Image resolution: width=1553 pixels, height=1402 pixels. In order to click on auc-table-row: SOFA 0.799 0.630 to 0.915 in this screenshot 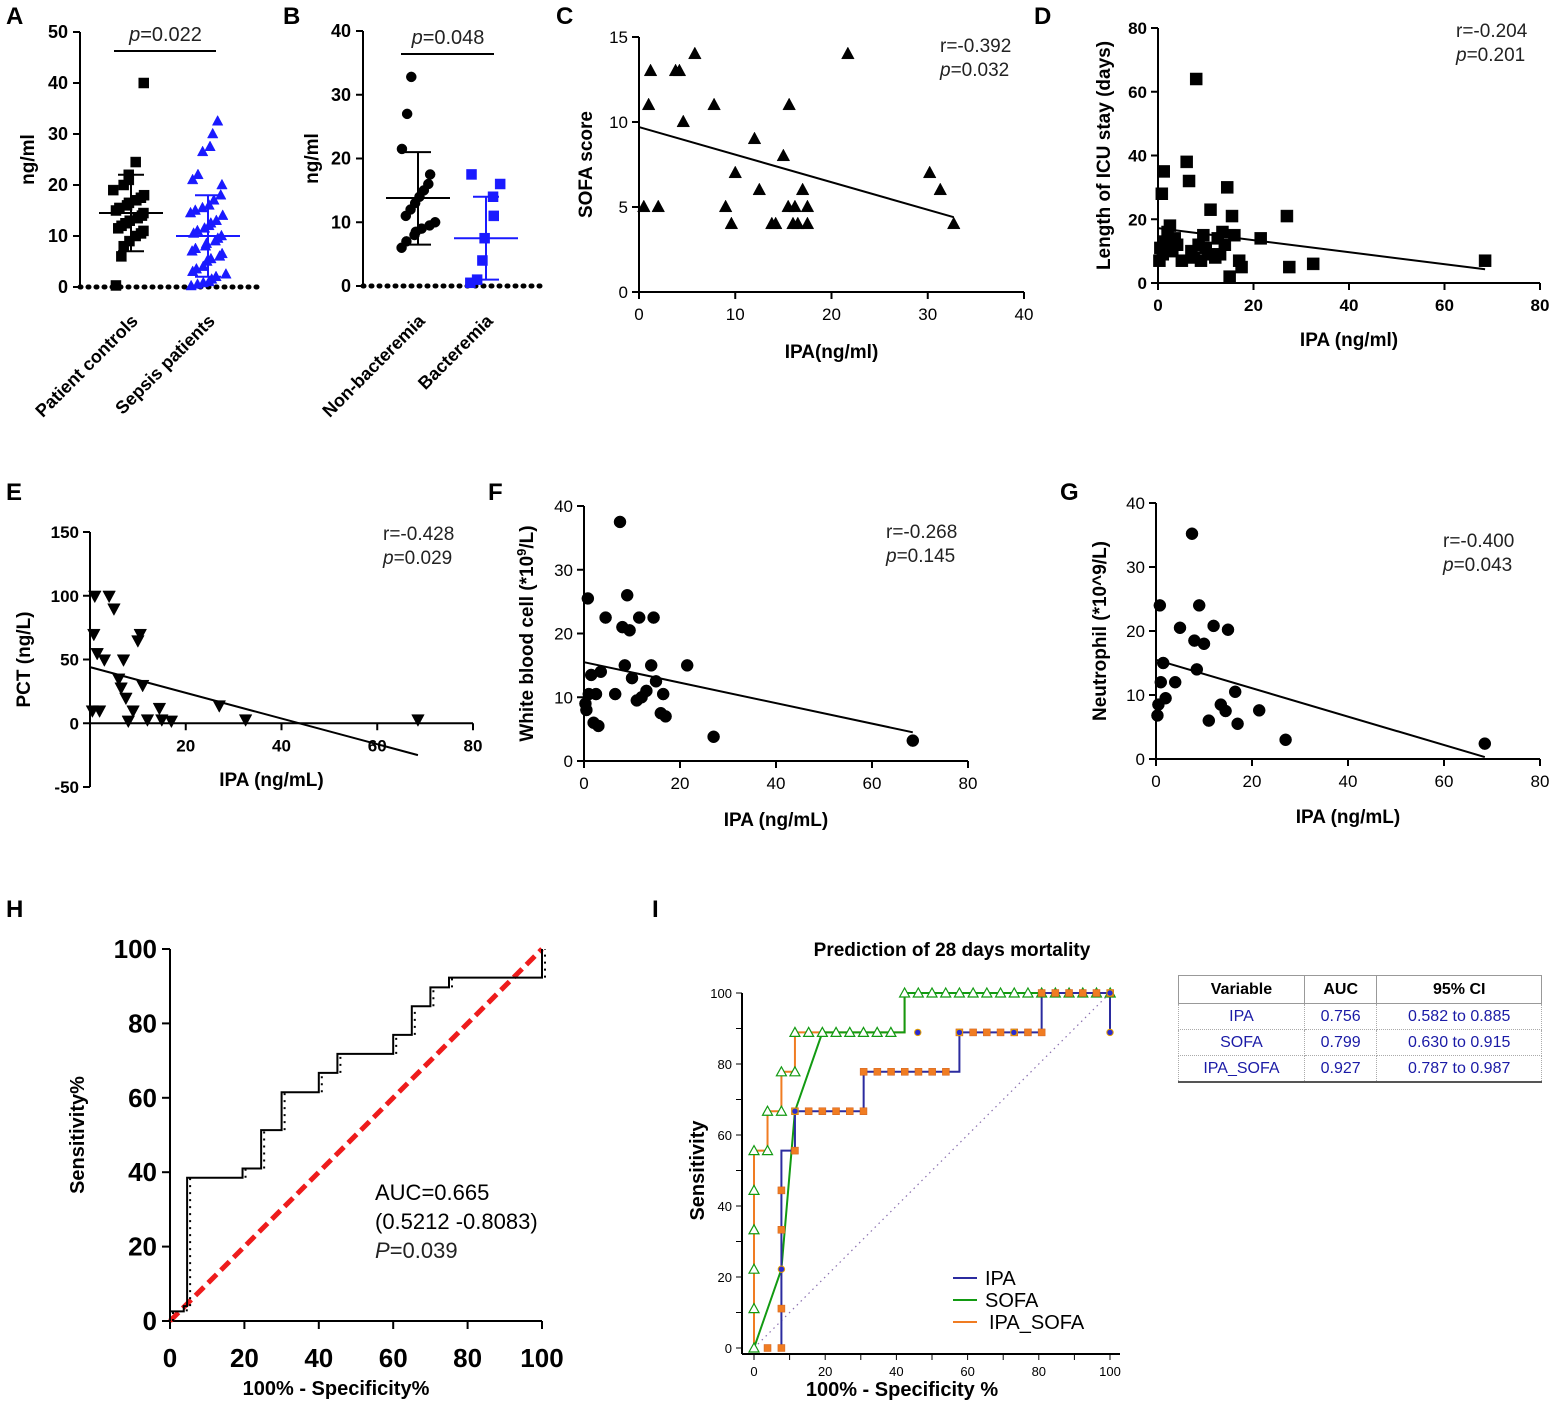, I will do `click(1360, 1042)`.